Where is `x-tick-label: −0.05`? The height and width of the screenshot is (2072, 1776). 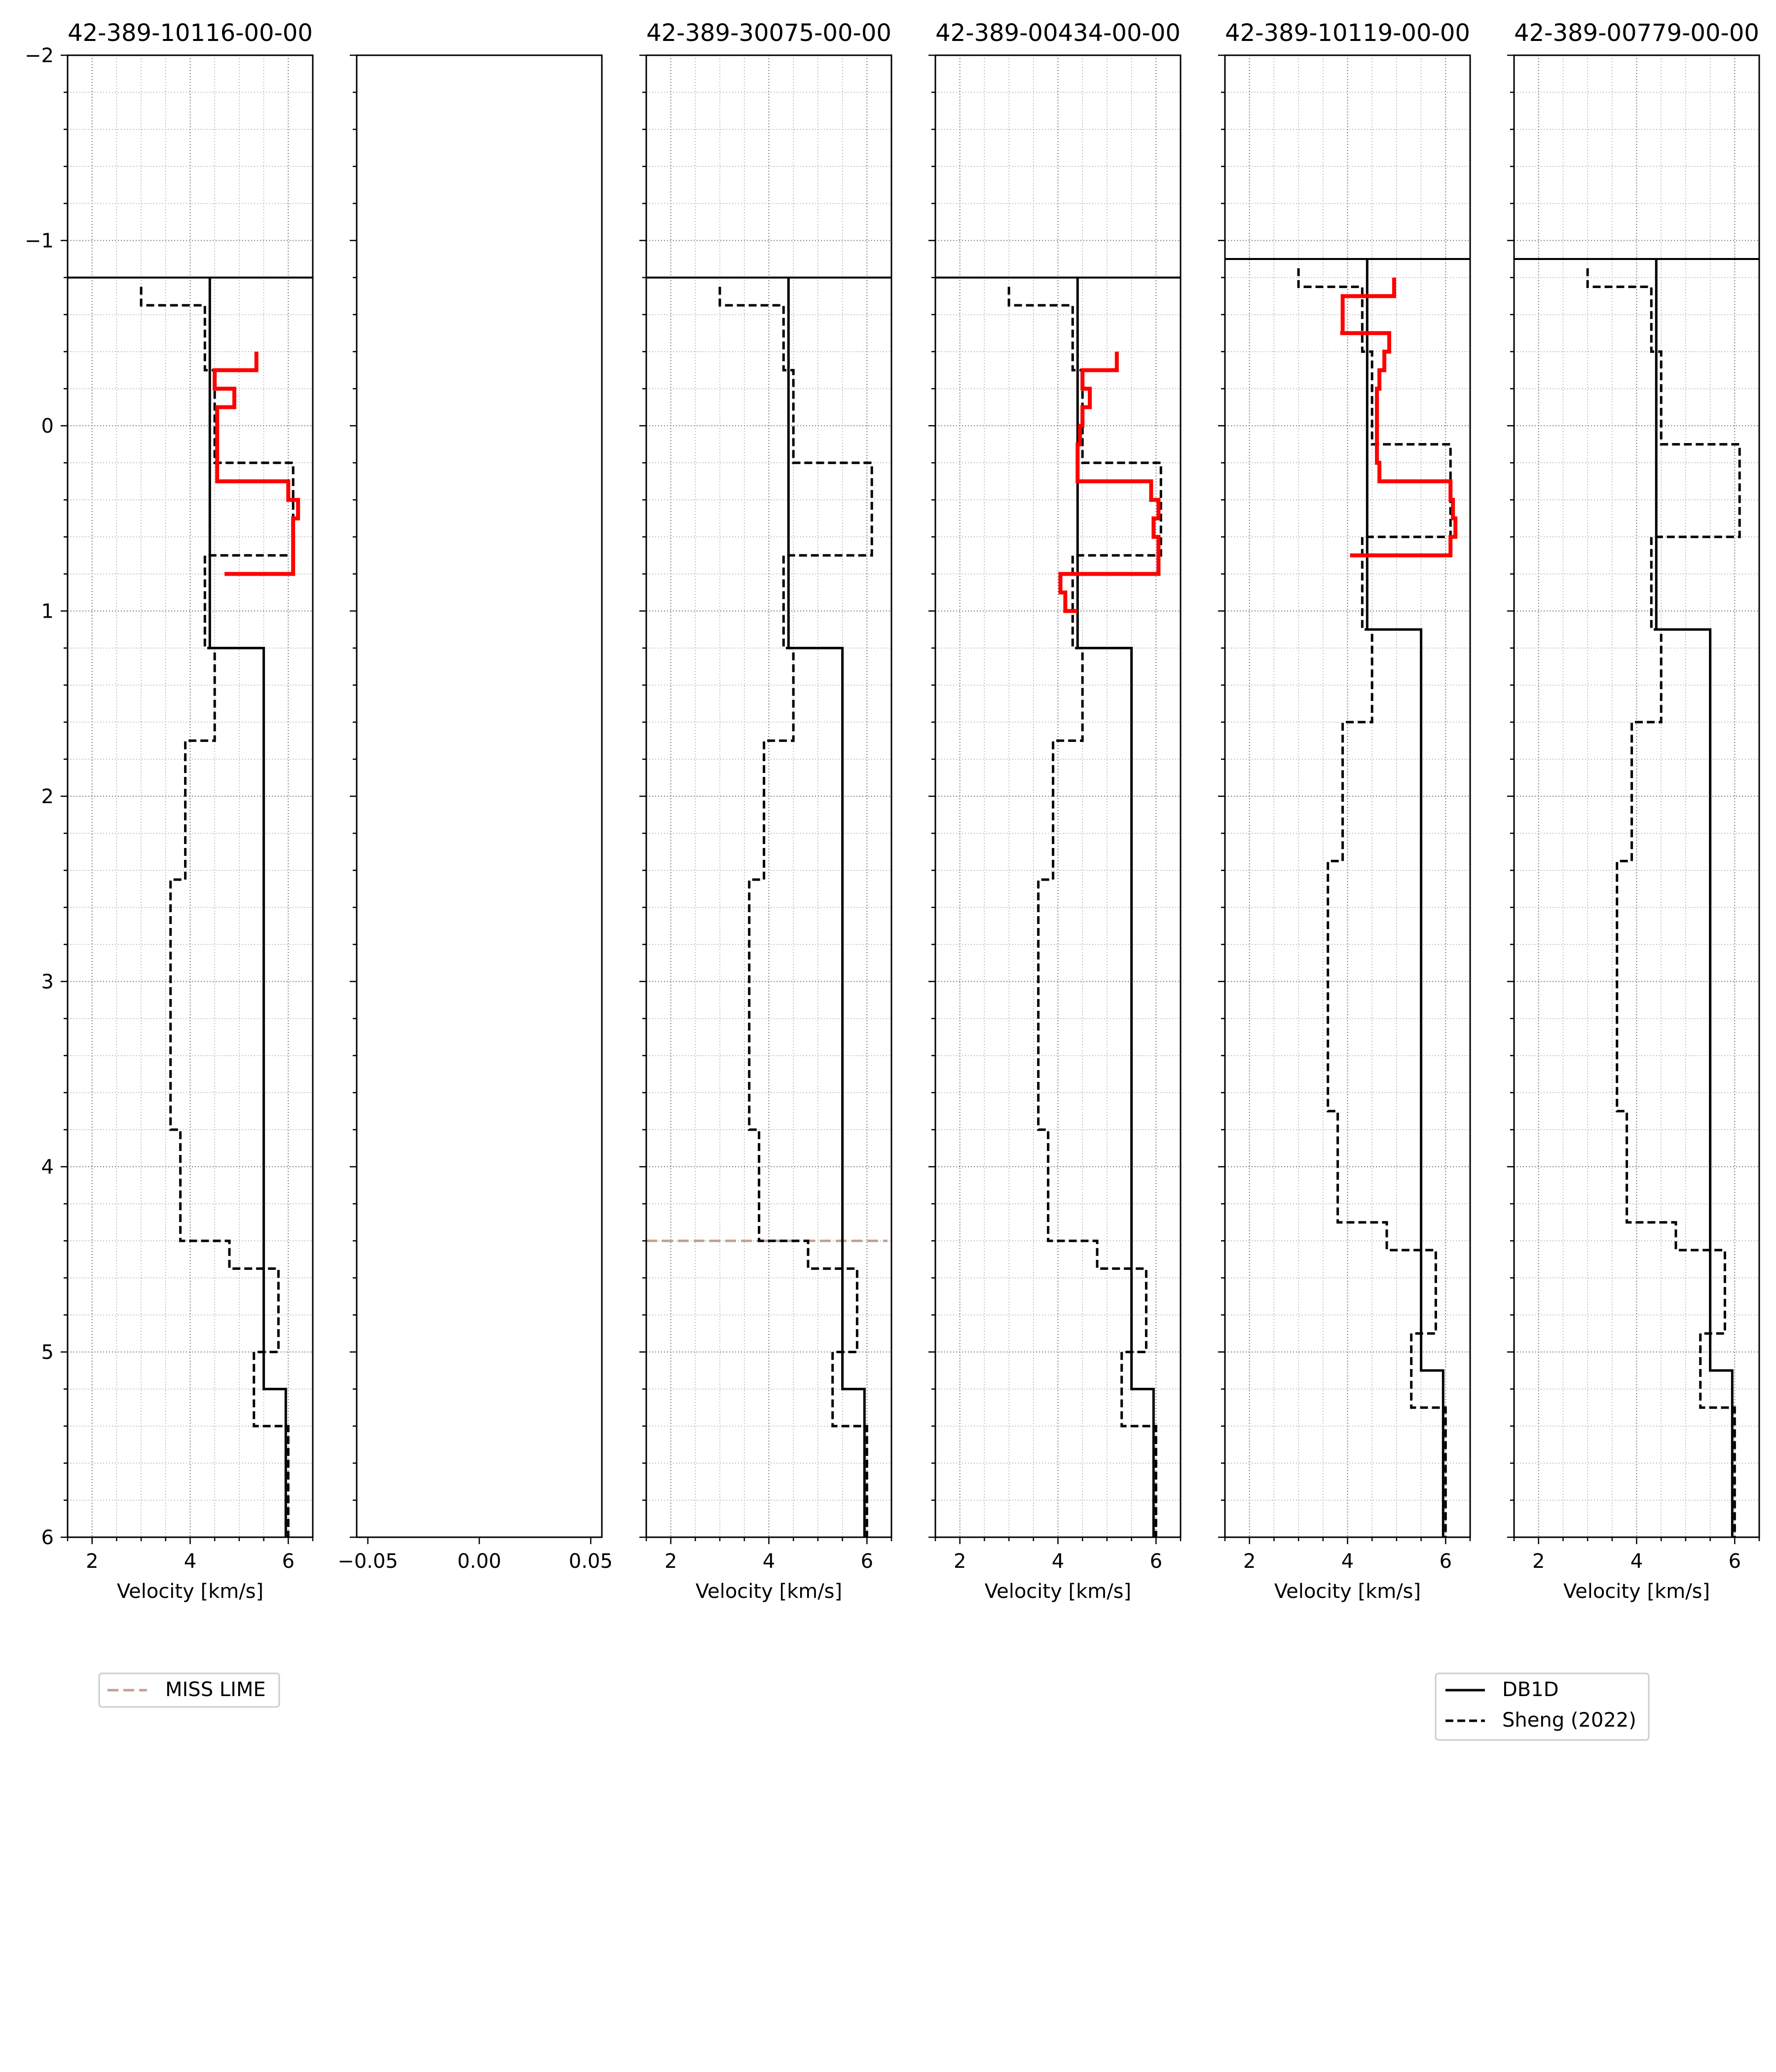 x-tick-label: −0.05 is located at coordinates (368, 1562).